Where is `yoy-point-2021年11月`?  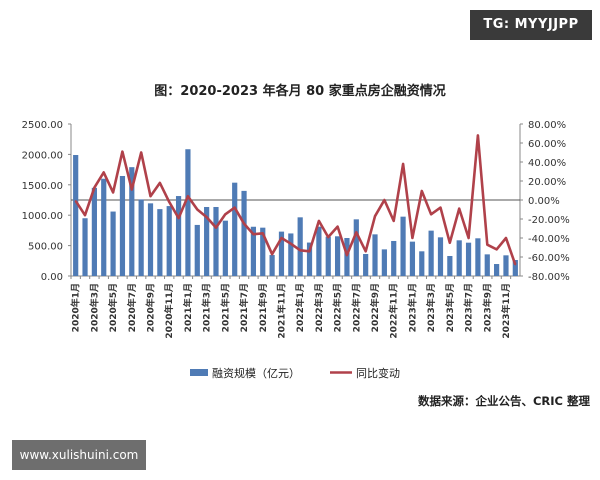
yoy-point-2021年11月 is located at coordinates (281, 238).